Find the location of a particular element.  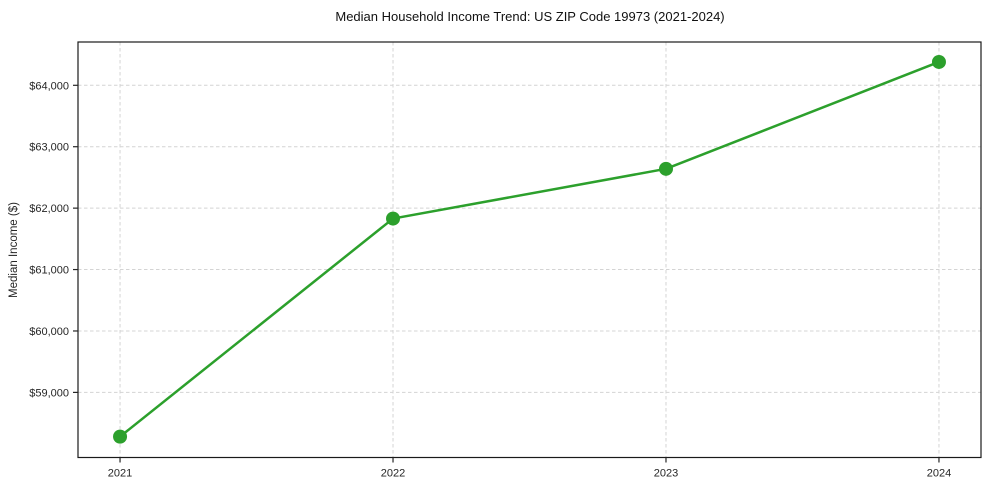

y-tick-label: $59,000 is located at coordinates (49, 393).